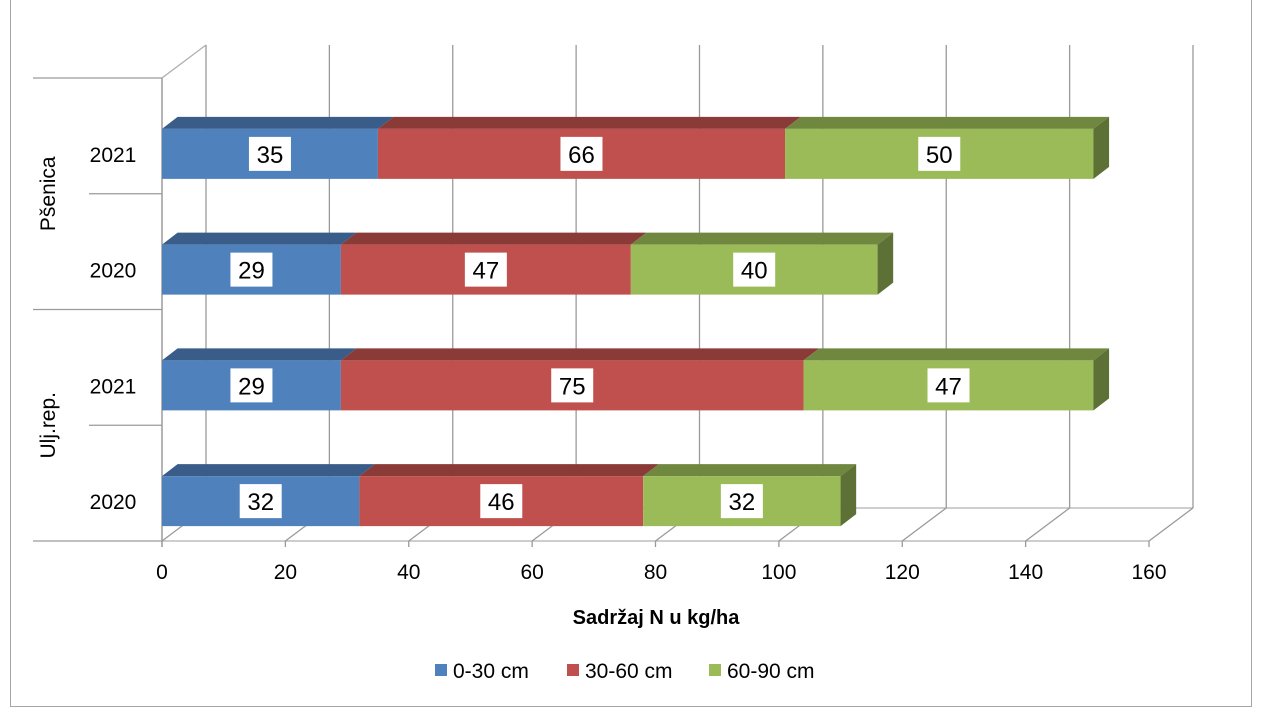 The width and height of the screenshot is (1280, 720). Describe the element at coordinates (902, 572) in the screenshot. I see `x-tick-label: 120` at that location.